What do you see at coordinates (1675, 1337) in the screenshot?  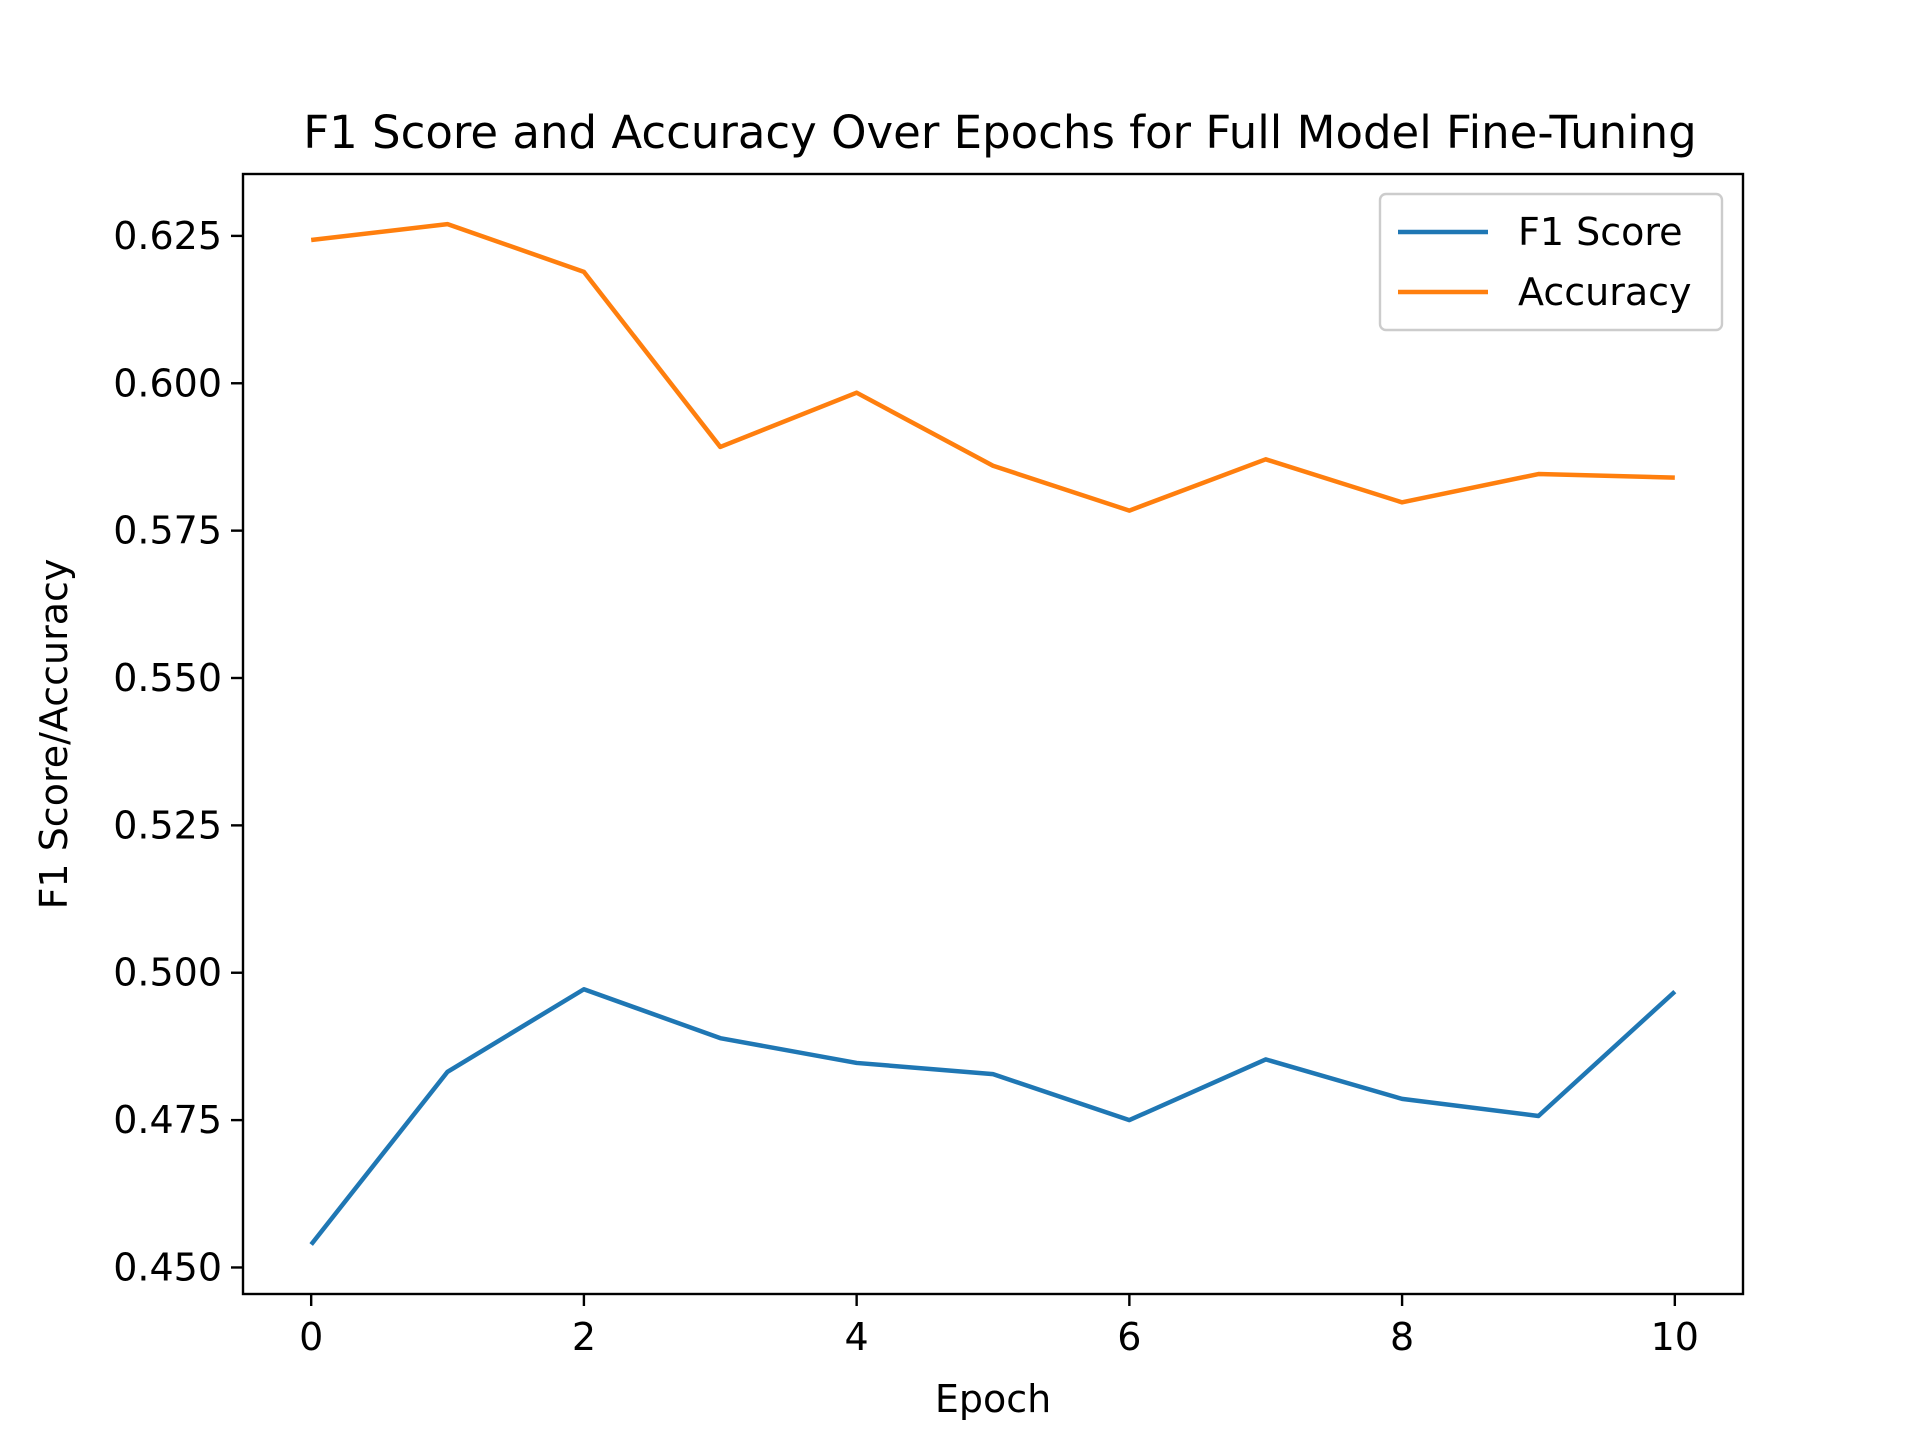 I see `x-tick-label: 10` at bounding box center [1675, 1337].